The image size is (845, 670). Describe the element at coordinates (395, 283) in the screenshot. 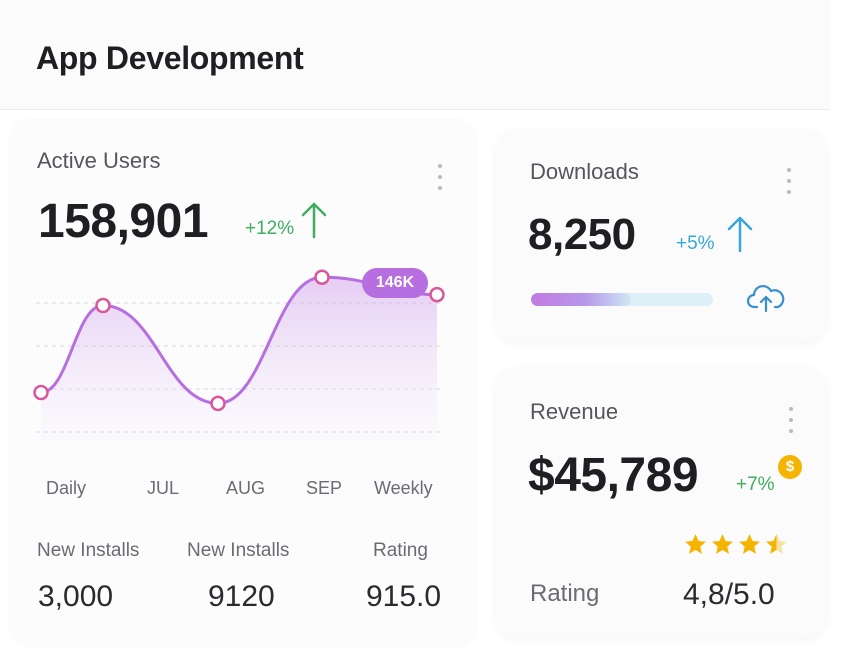

I see `peak-badge: 146K` at that location.